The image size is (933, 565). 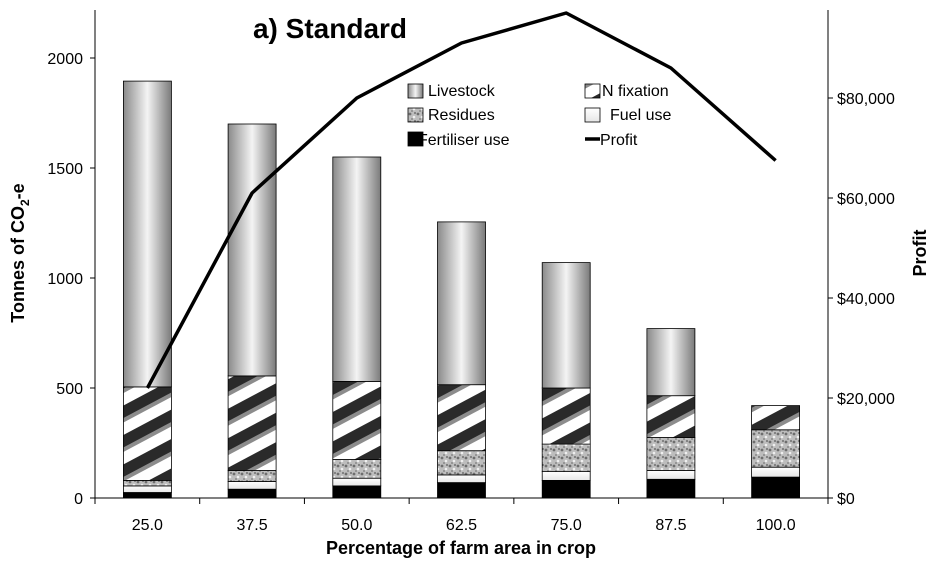 What do you see at coordinates (635, 91) in the screenshot?
I see `legend-label-nfixation: N fixation` at bounding box center [635, 91].